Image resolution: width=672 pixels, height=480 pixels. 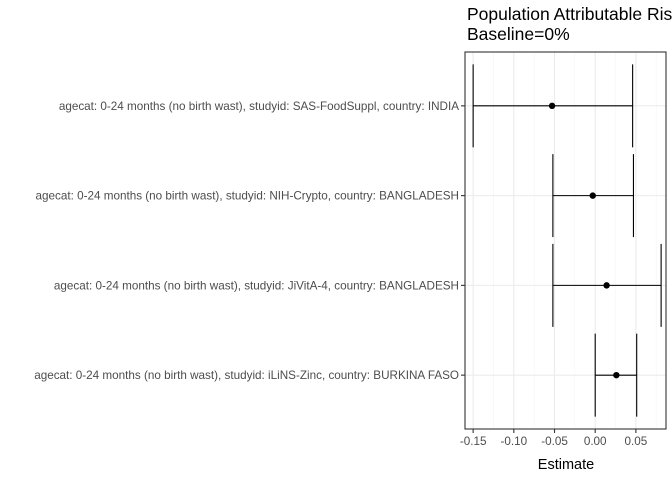 What do you see at coordinates (554, 441) in the screenshot?
I see `x-tick-label: -0.05` at bounding box center [554, 441].